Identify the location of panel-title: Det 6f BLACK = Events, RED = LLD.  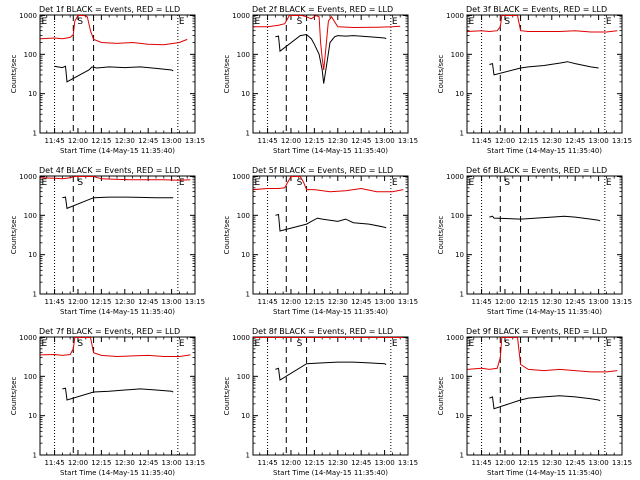
(536, 170).